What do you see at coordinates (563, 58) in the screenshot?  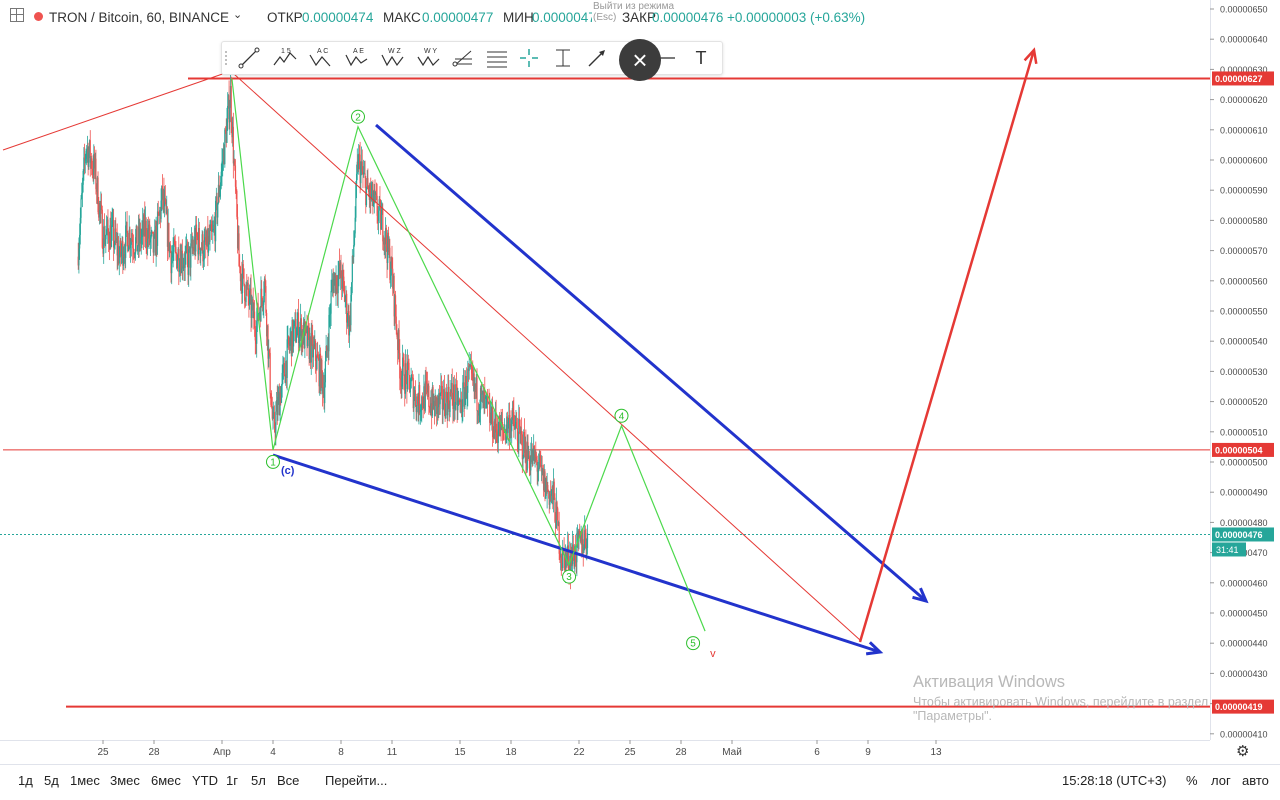 I see `price-range-icon` at bounding box center [563, 58].